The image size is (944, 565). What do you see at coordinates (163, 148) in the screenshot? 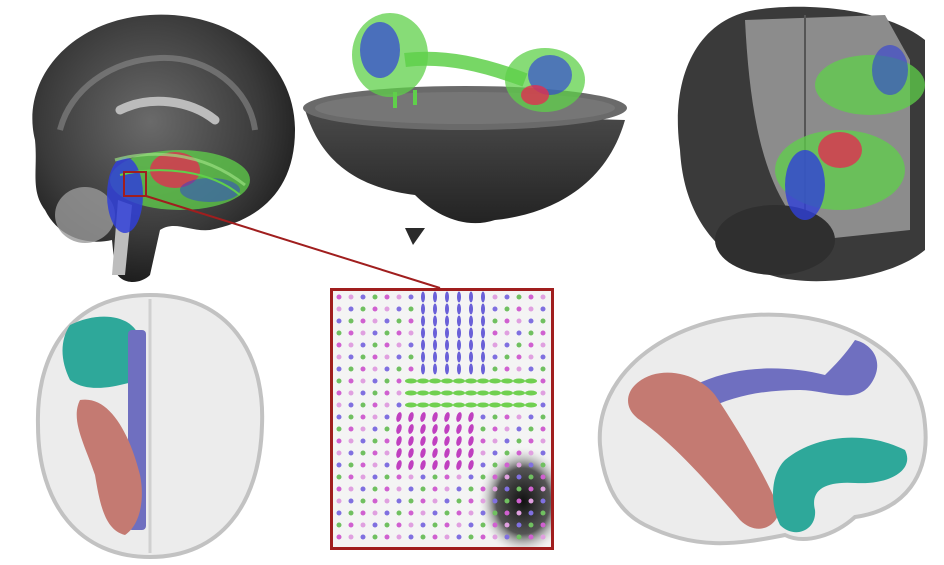
I see `sagittal-brain-image` at bounding box center [163, 148].